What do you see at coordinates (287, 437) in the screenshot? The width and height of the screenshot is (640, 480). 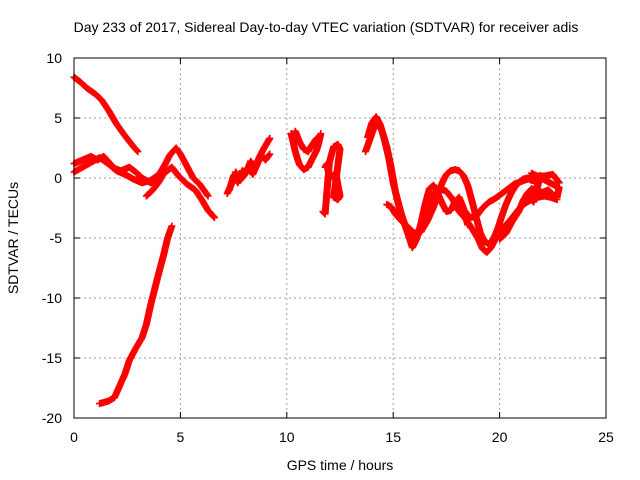 I see `x-tick-label: 10` at bounding box center [287, 437].